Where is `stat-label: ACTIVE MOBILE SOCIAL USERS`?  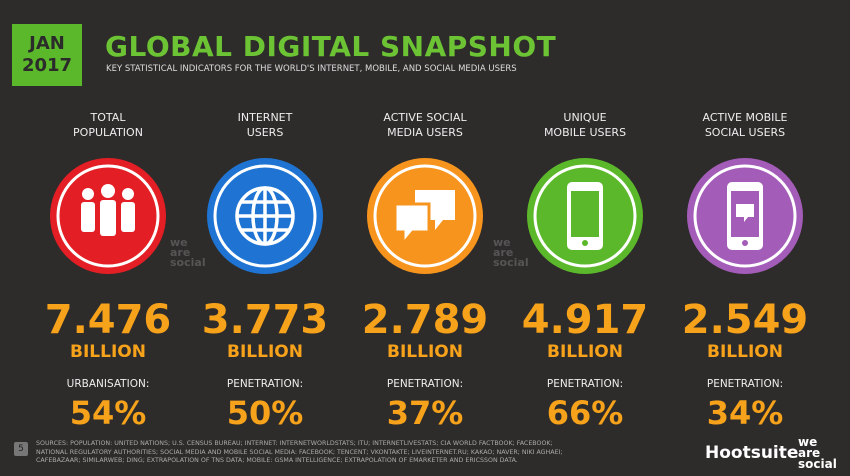
stat-label: ACTIVE MOBILE SOCIAL USERS is located at coordinates (745, 127).